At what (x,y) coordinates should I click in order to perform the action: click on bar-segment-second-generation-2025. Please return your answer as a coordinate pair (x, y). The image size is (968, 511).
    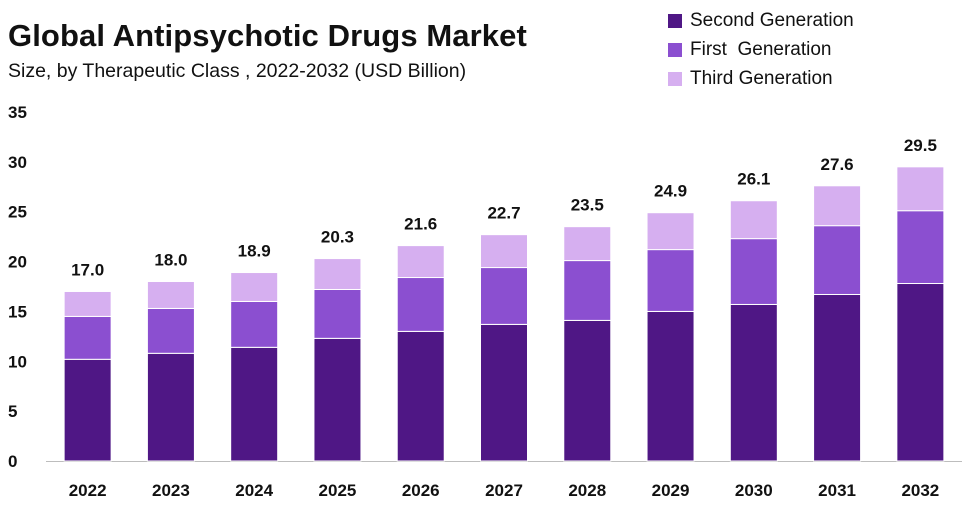
    Looking at the image, I should click on (337, 399).